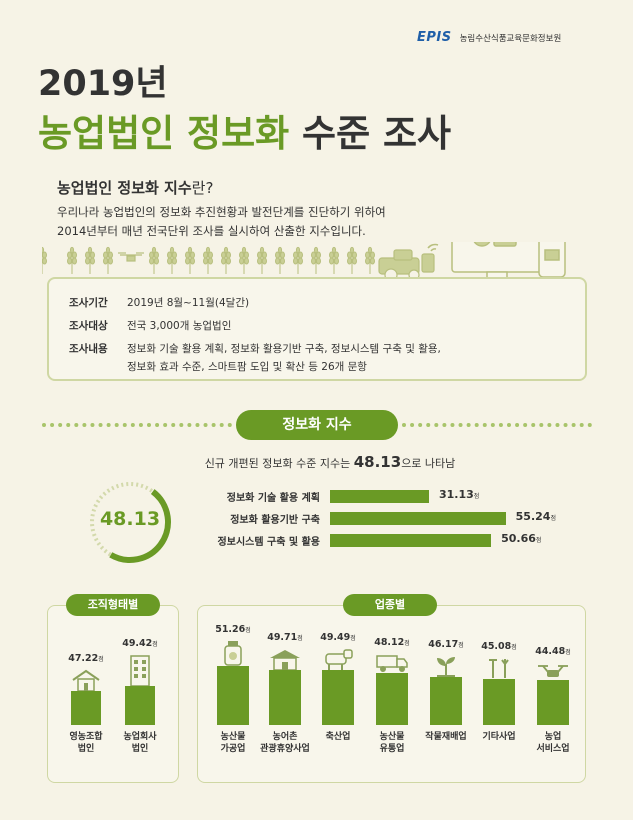 The height and width of the screenshot is (820, 633). I want to click on industry-value: 51.26점, so click(233, 630).